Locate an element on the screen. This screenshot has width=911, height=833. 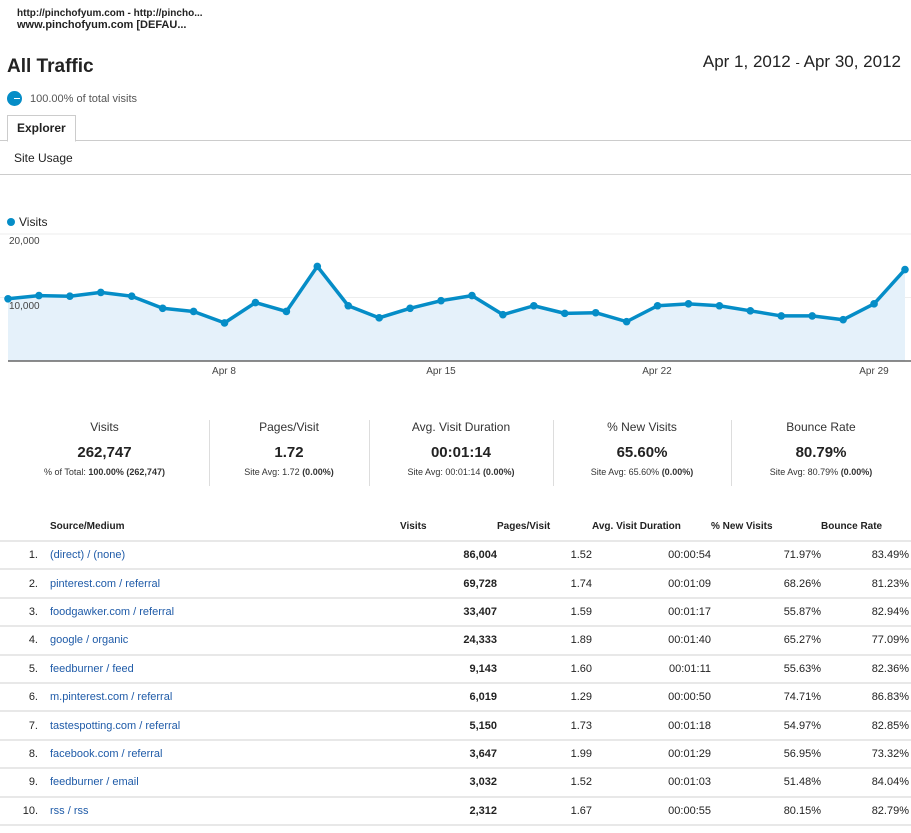
cell-pages-visit: 1.73 is located at coordinates (544, 726).